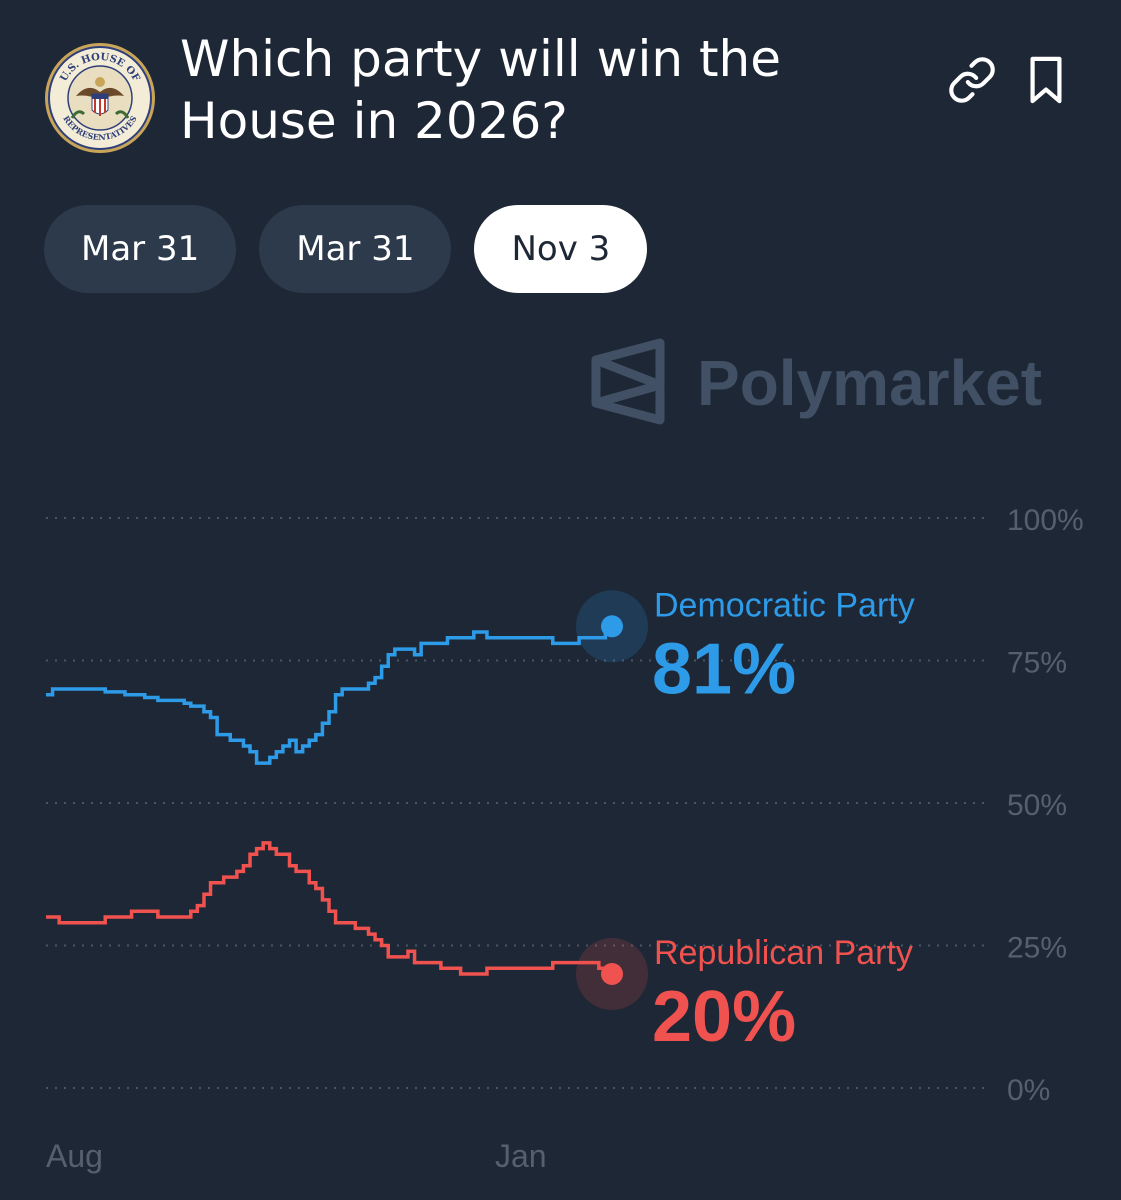  Describe the element at coordinates (1037, 948) in the screenshot. I see `y-tick-label: 25%` at that location.